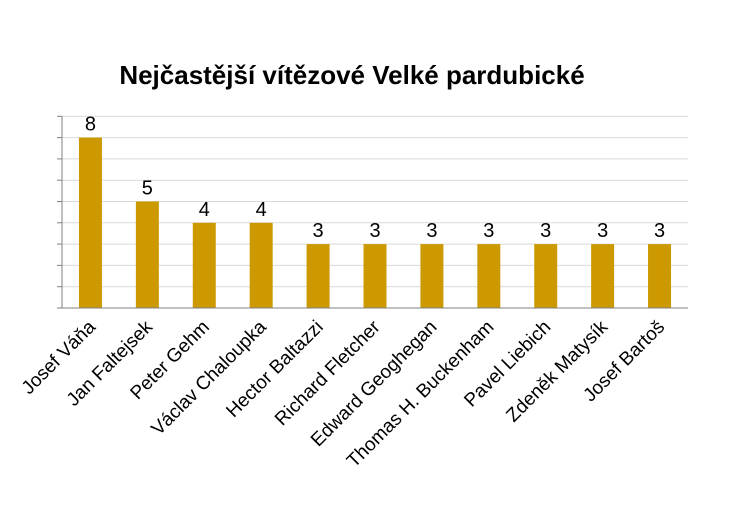 This screenshot has height=521, width=750. I want to click on x-tick-label: Hector Baltazzi, so click(274, 369).